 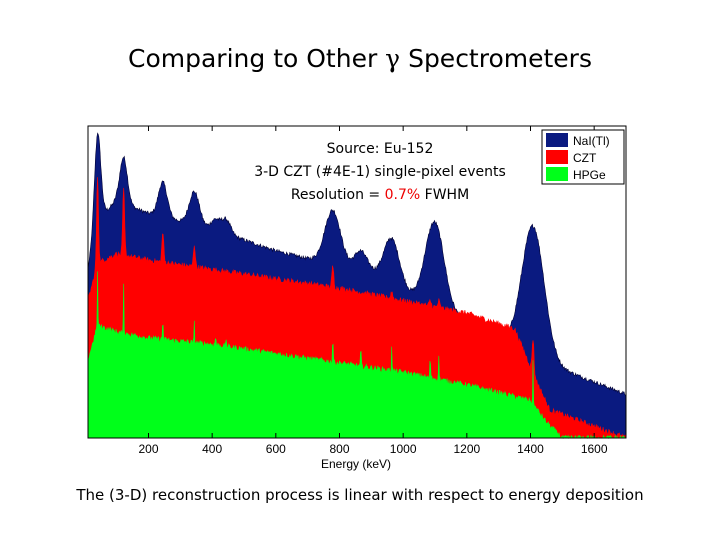 I want to click on resolution-suffix: FWHM, so click(x=444, y=195).